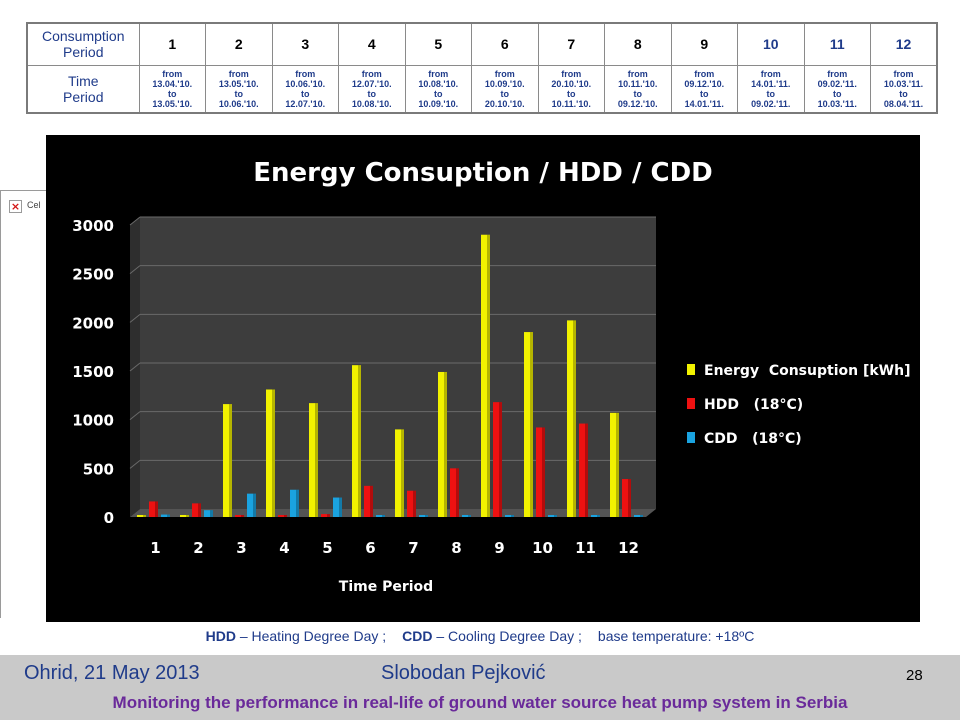 The width and height of the screenshot is (960, 720). I want to click on row2-label-line2: Period, so click(83, 96).